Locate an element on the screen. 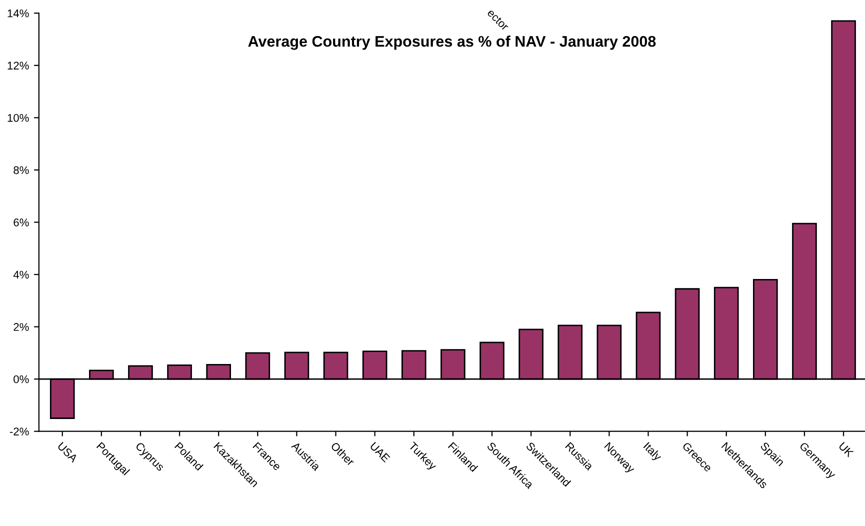 This screenshot has height=526, width=865. y-tick-label: 8% is located at coordinates (21, 170).